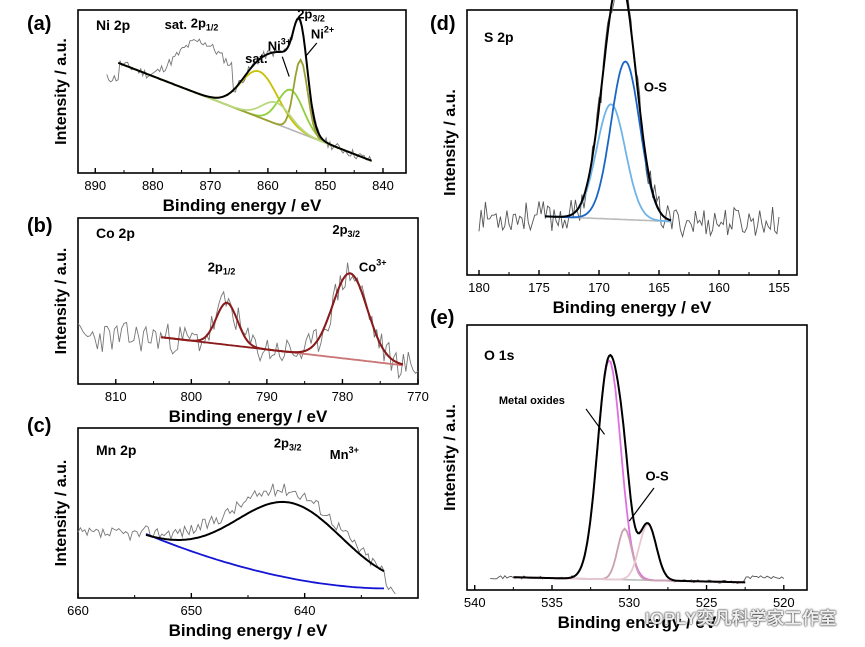  Describe the element at coordinates (741, 618) in the screenshot. I see `watermark: IOPLY奕凡科学家工作室` at that location.